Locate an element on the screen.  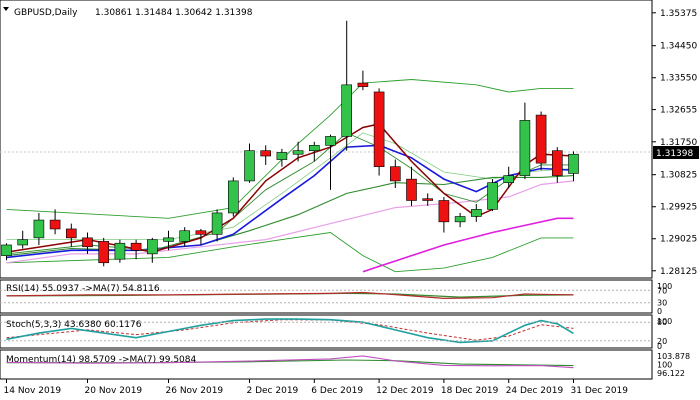
momentum-line is located at coordinates (290, 362).